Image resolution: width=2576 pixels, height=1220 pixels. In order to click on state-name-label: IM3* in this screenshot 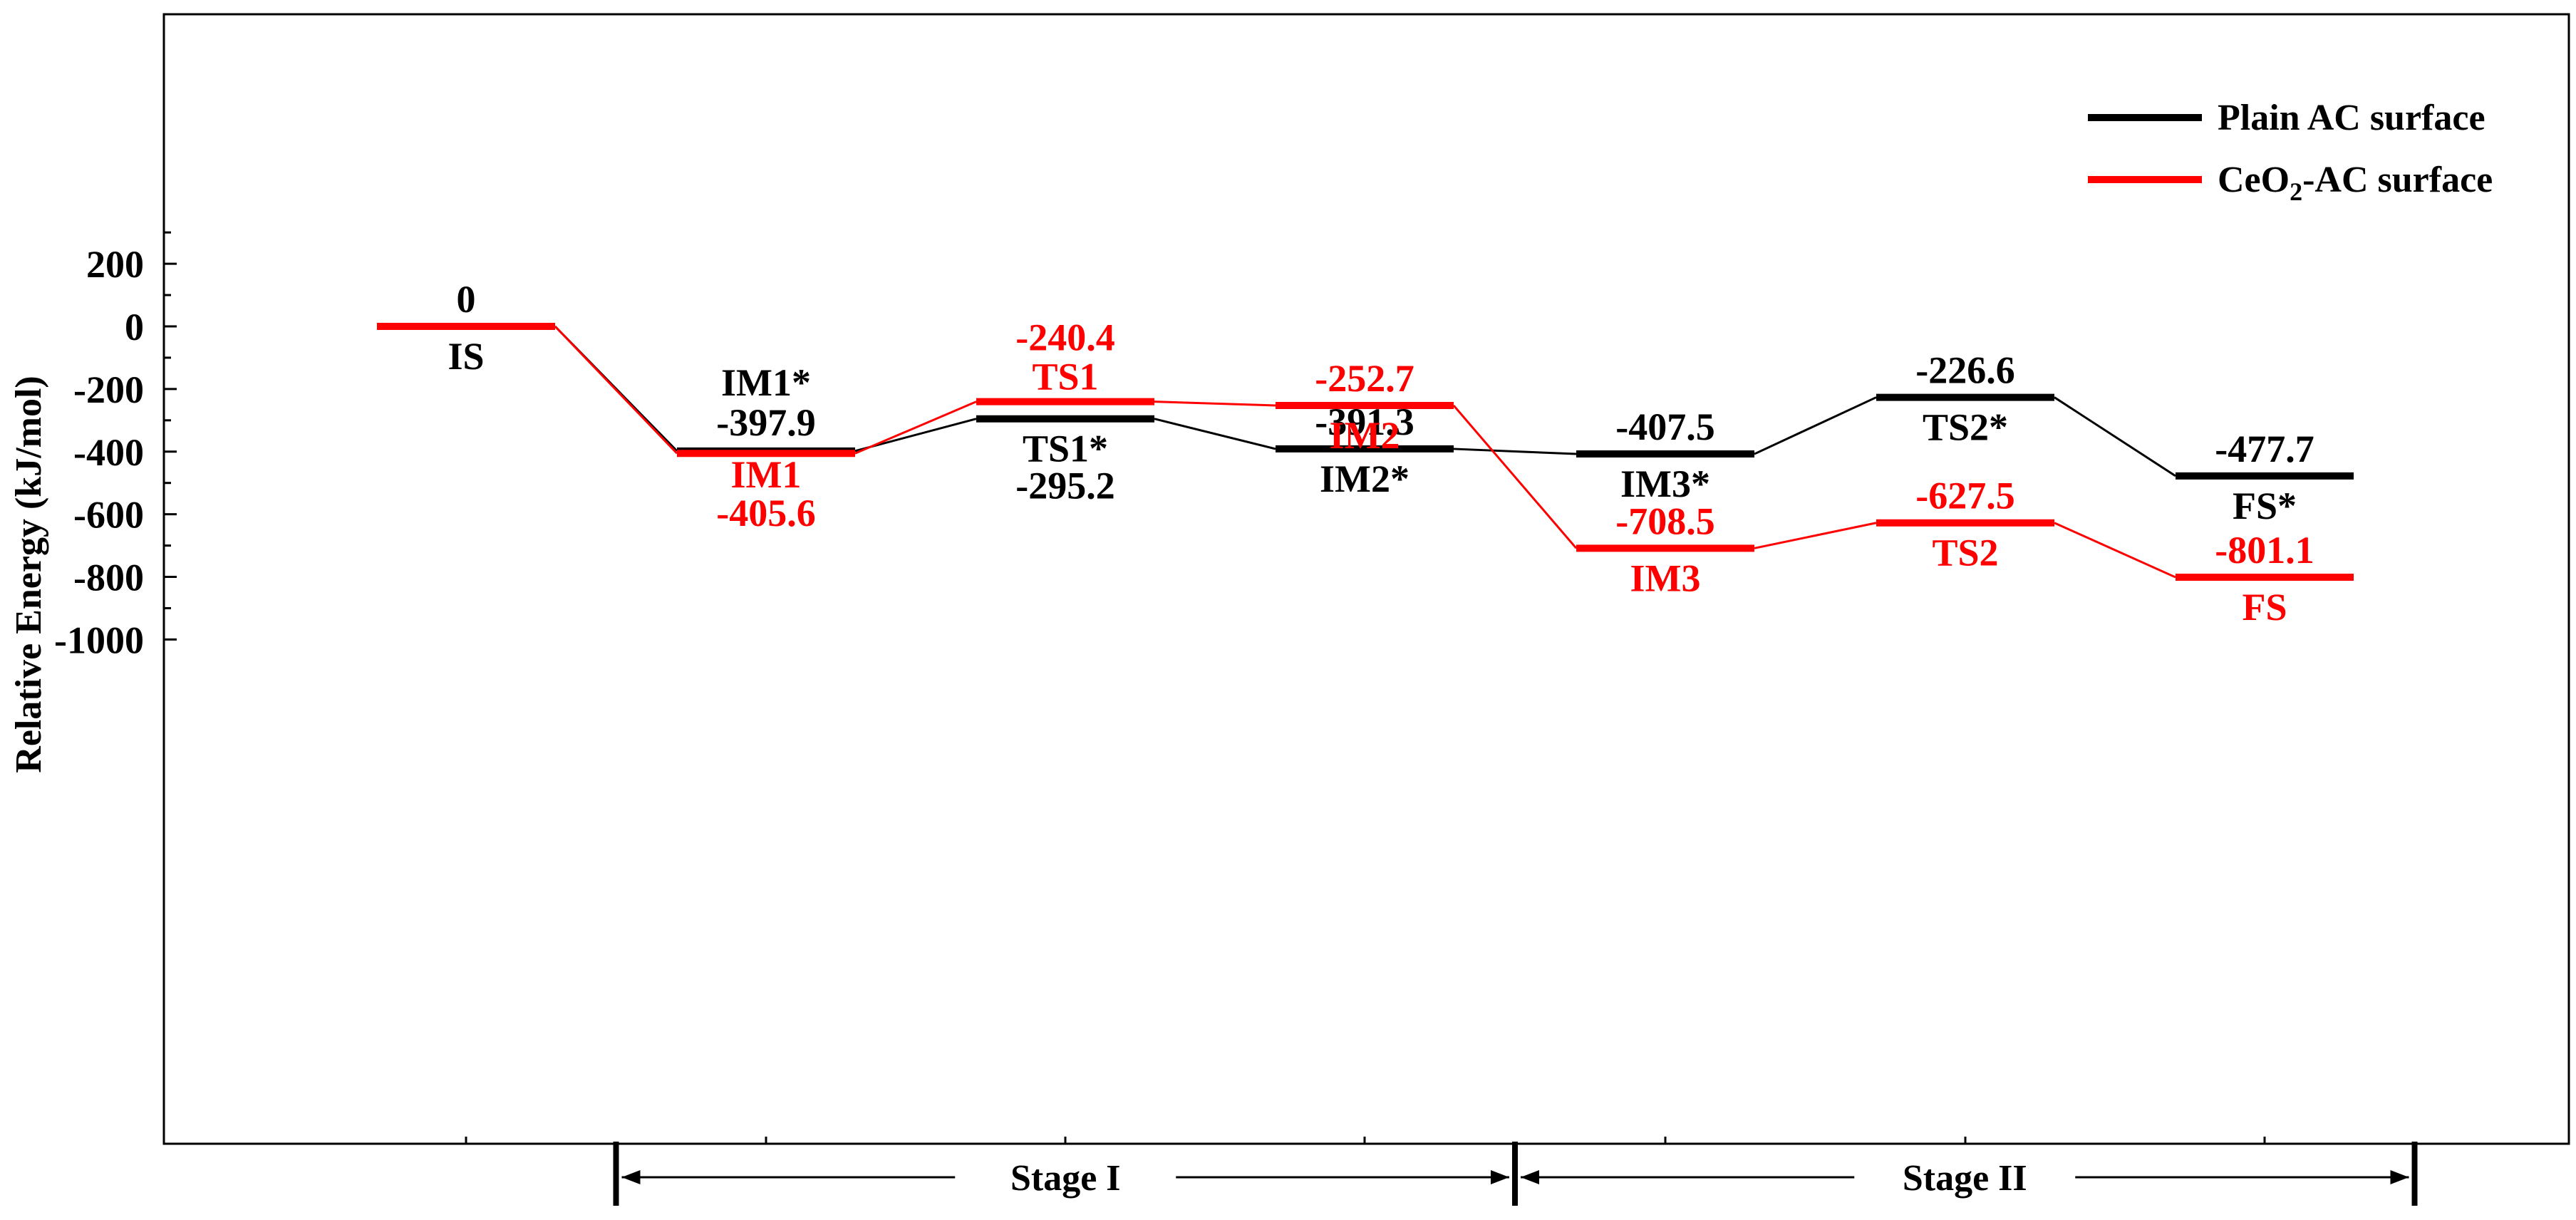, I will do `click(1665, 483)`.